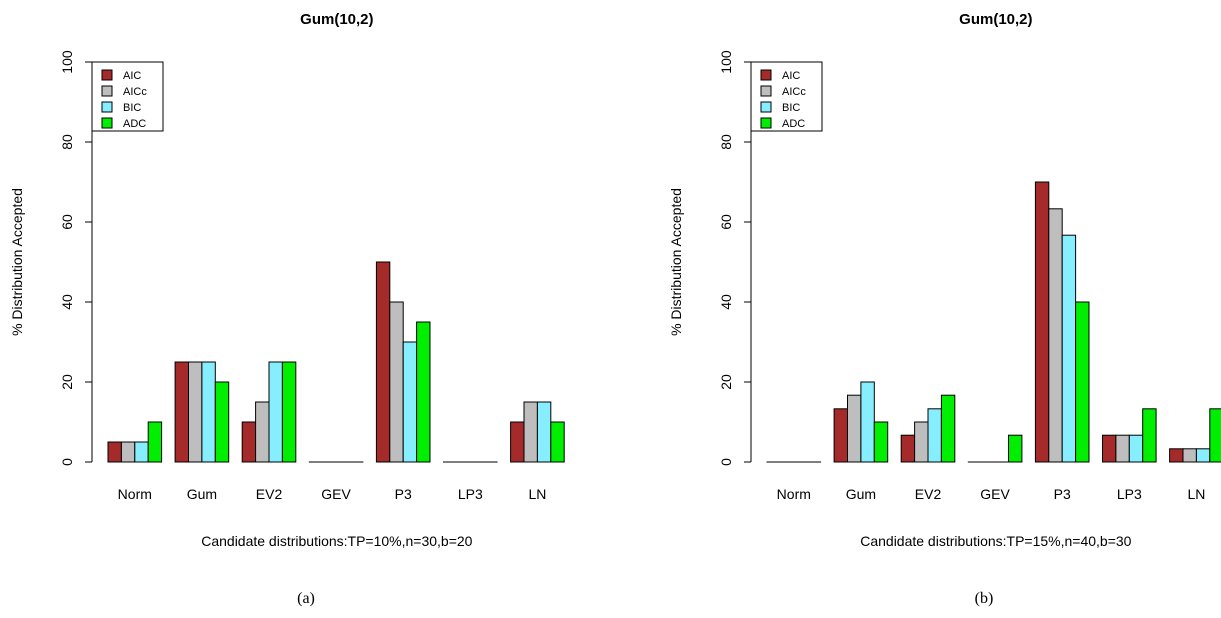 This screenshot has height=618, width=1221. I want to click on bar-aicc-norm, so click(128, 452).